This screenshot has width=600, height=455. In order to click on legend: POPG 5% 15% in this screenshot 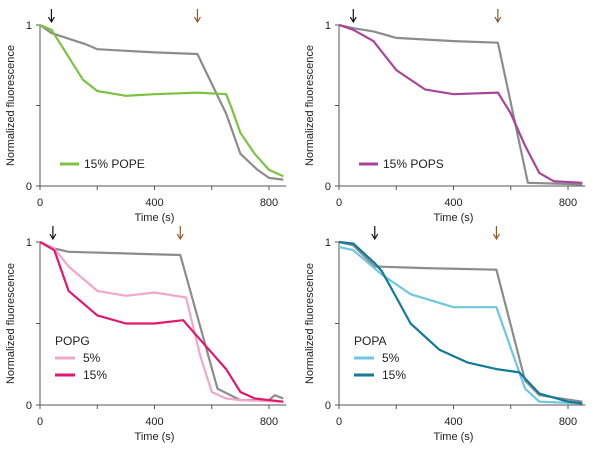, I will do `click(81, 358)`.